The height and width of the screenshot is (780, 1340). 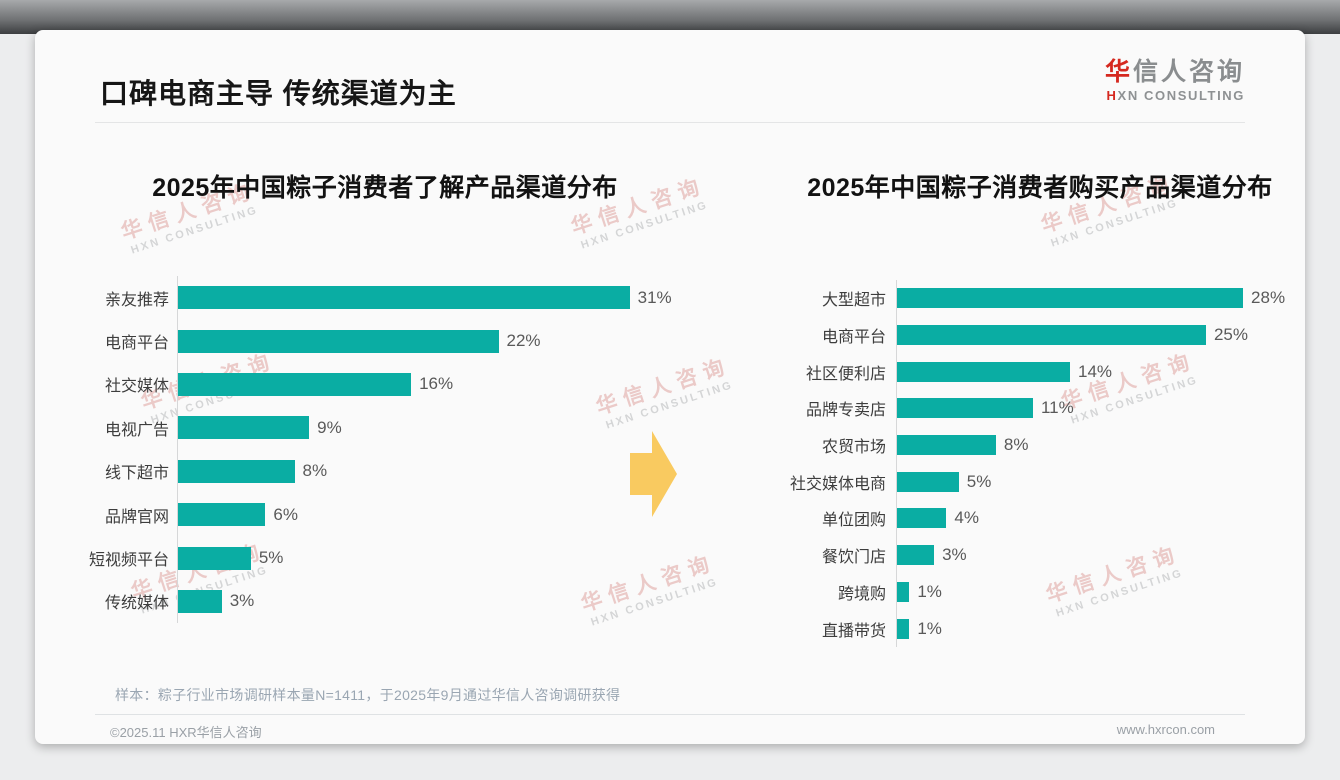 I want to click on bar-track: 11%, so click(x=1093, y=408).